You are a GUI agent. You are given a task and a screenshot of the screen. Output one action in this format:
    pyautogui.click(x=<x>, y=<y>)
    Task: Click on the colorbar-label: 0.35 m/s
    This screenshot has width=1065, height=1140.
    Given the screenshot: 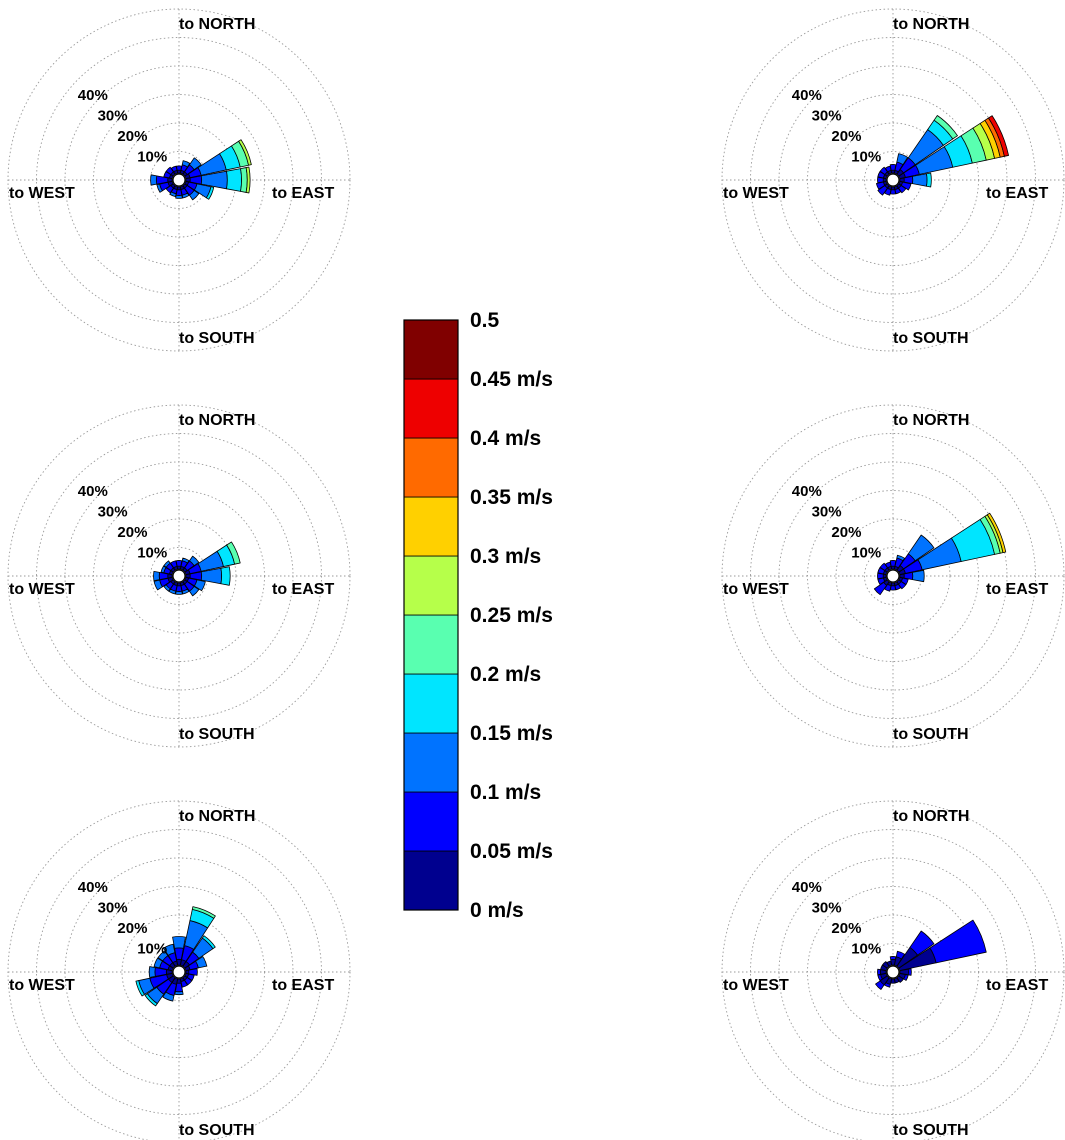 What is the action you would take?
    pyautogui.click(x=511, y=497)
    